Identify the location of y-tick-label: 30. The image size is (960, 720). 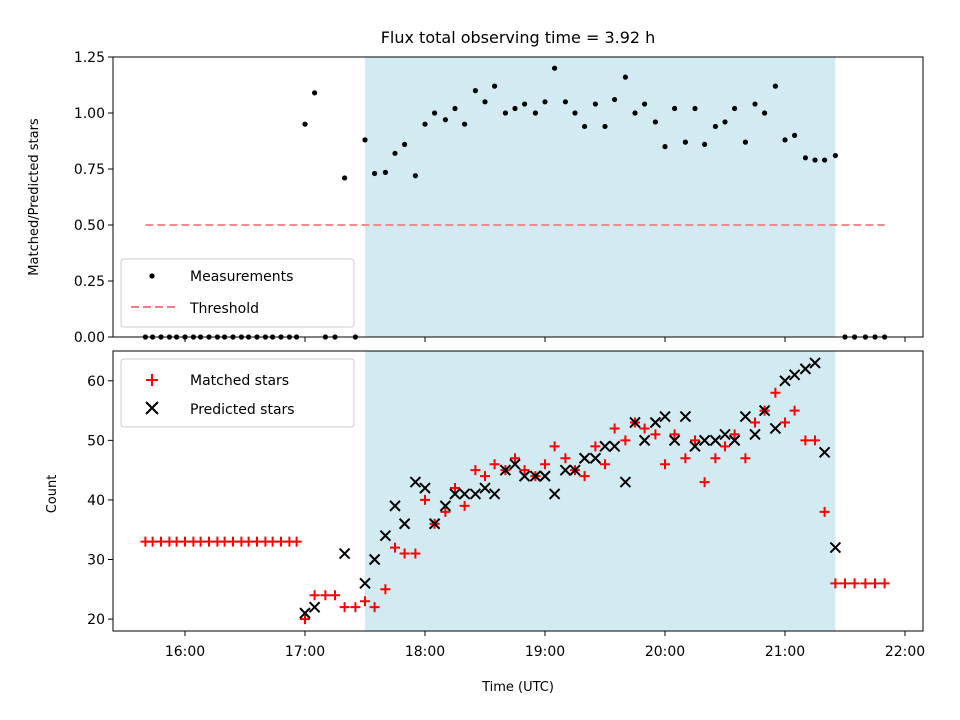
(96, 561).